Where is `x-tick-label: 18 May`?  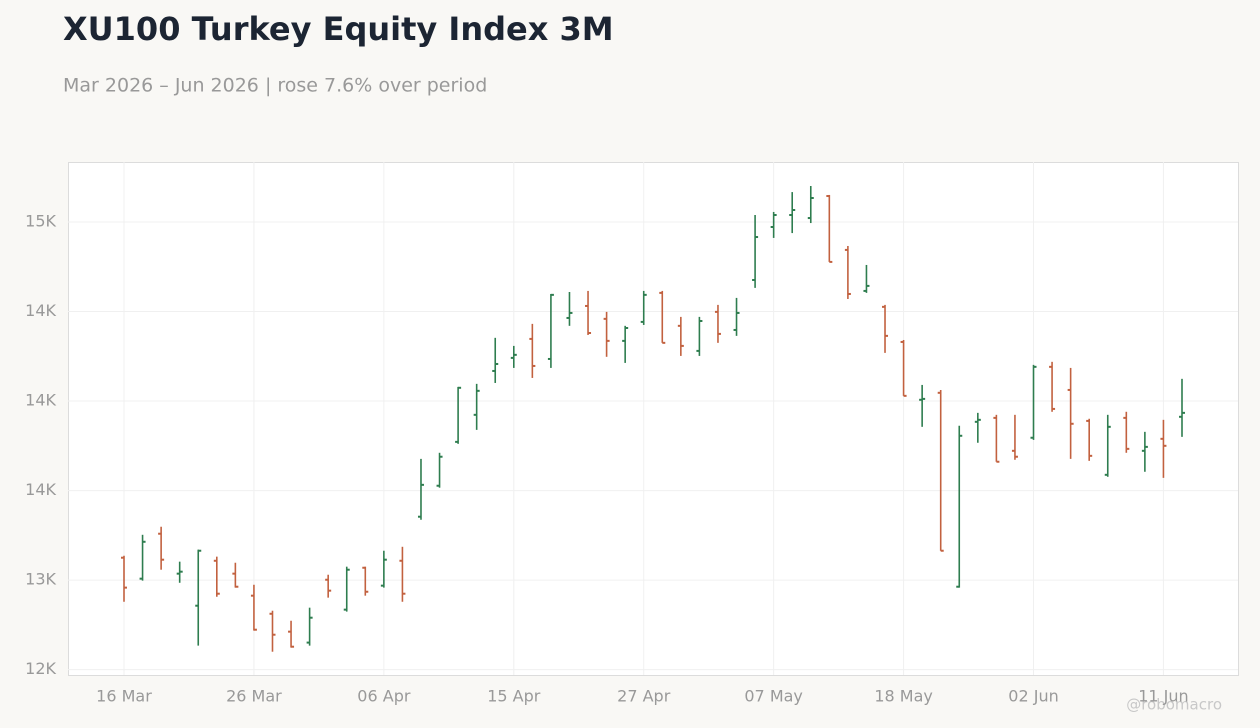 x-tick-label: 18 May is located at coordinates (903, 696).